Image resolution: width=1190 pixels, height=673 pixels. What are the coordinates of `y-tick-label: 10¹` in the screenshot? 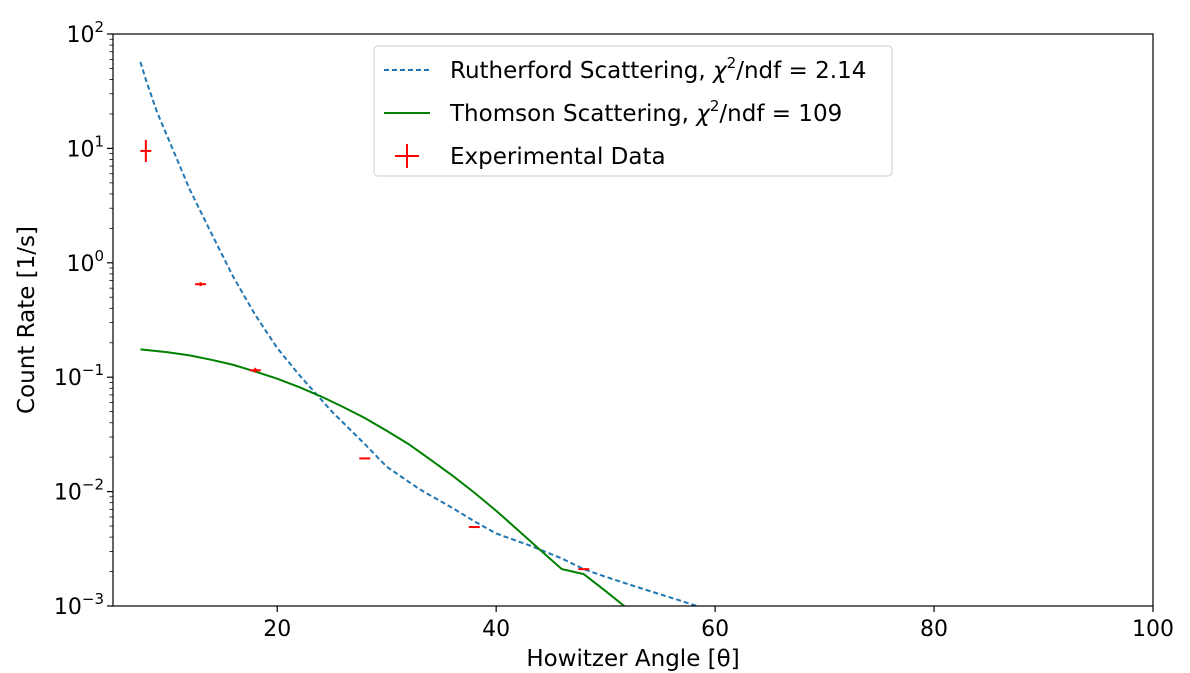 It's located at (85, 147).